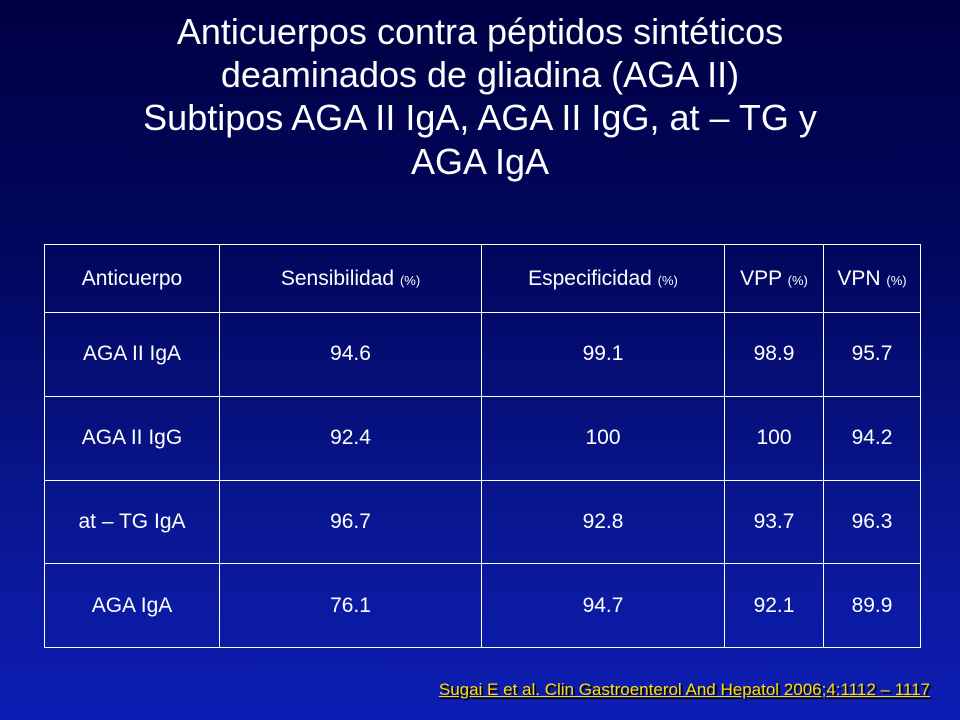  What do you see at coordinates (872, 438) in the screenshot?
I see `value-cell: 94.2` at bounding box center [872, 438].